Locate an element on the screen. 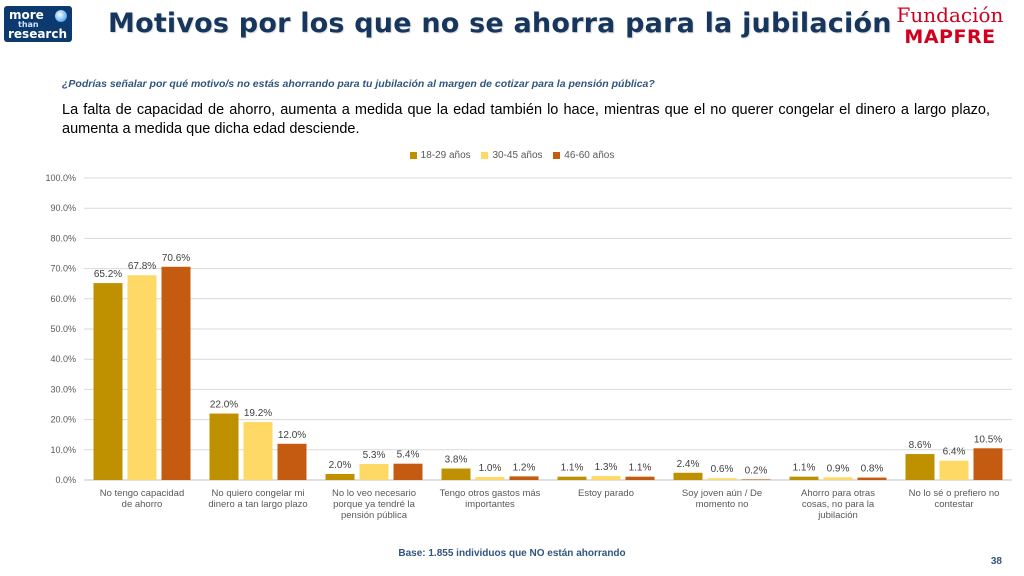 The height and width of the screenshot is (576, 1024). fundacion-mapfre-logo: Fundación MAPFRE is located at coordinates (950, 26).